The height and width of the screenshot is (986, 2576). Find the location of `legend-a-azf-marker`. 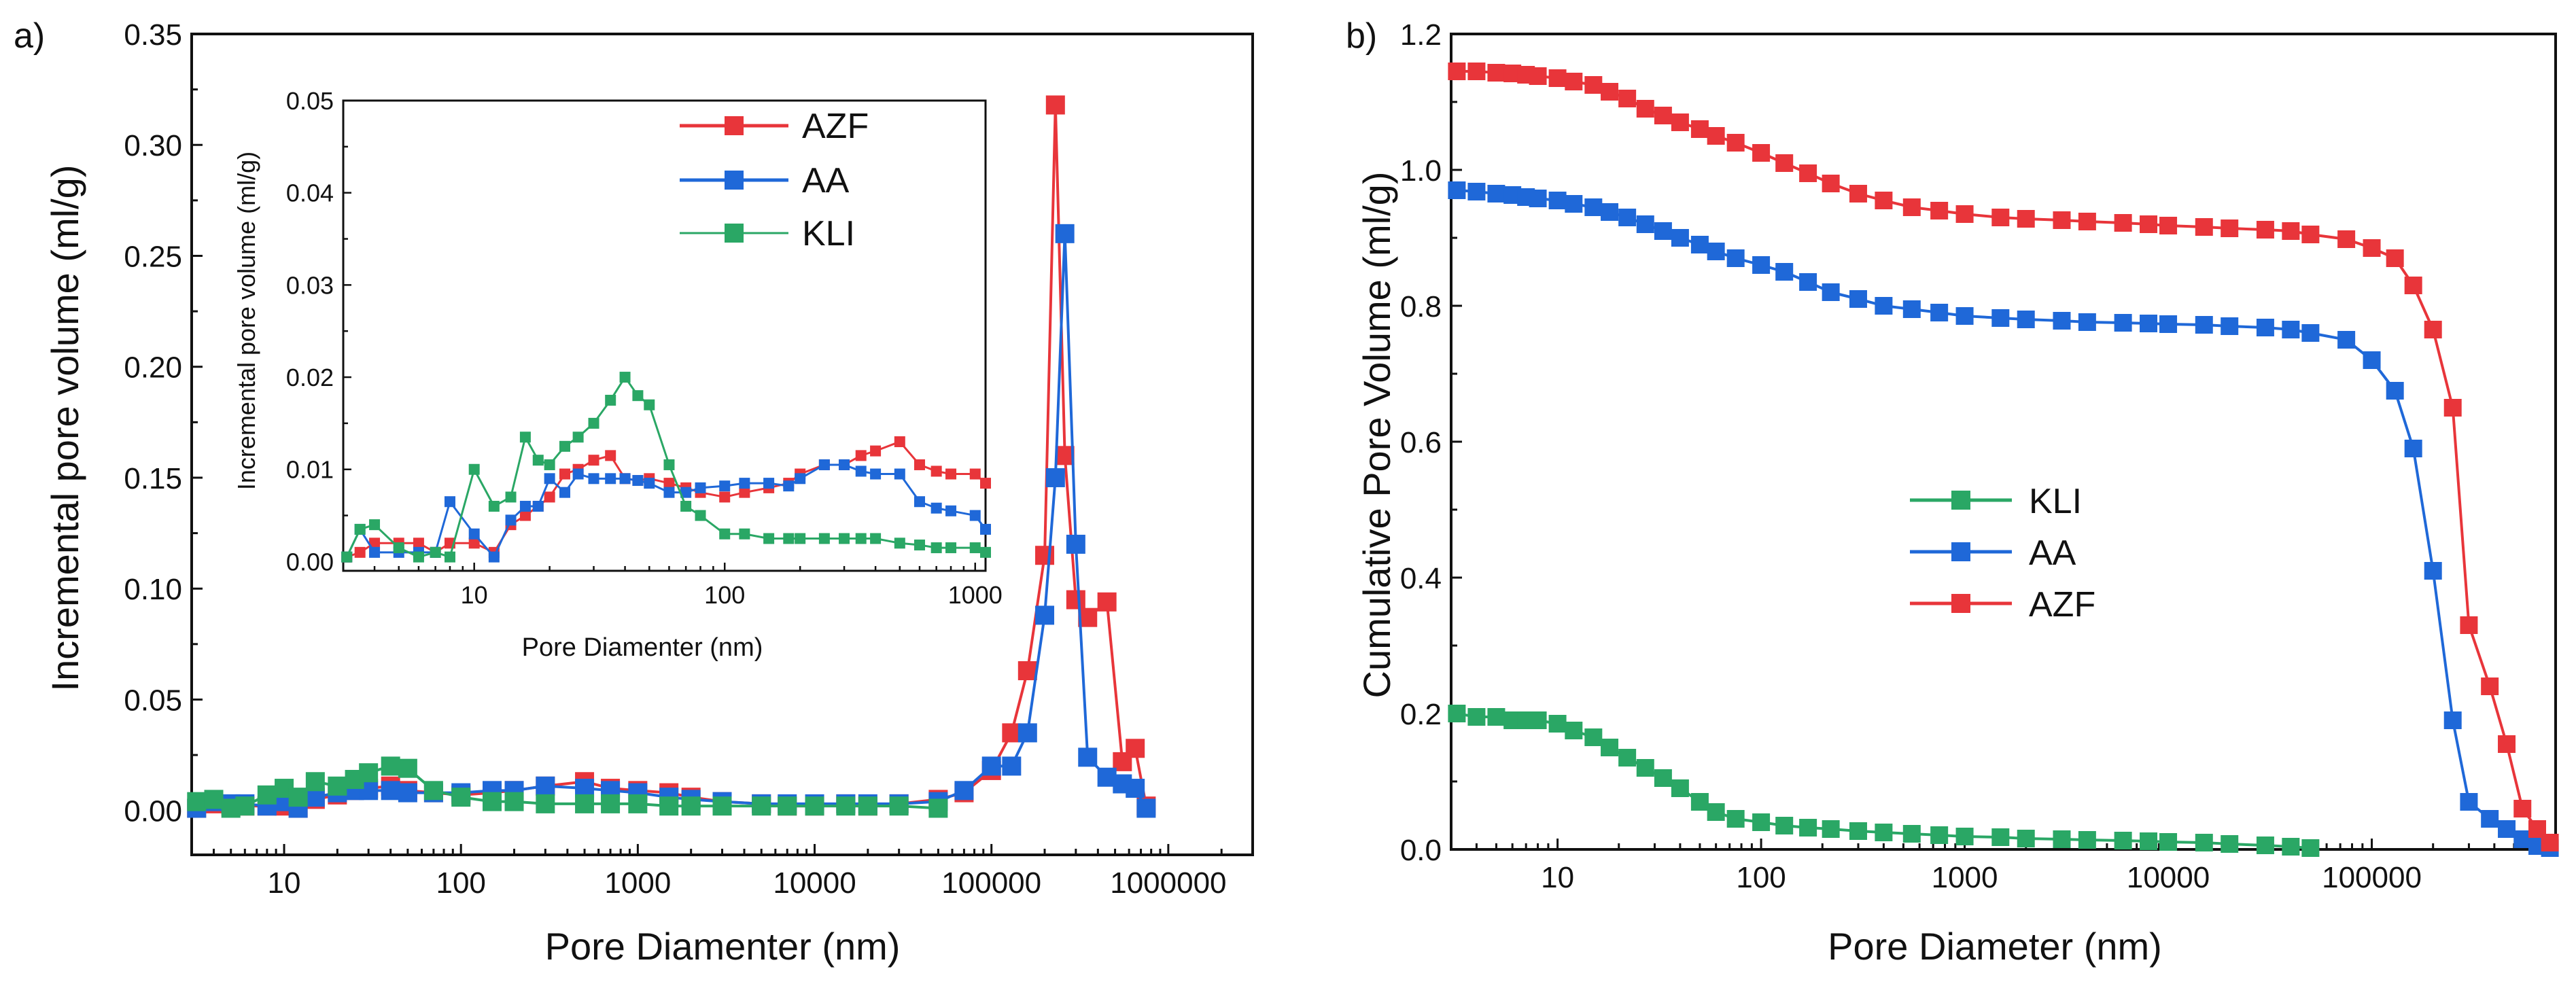

legend-a-azf-marker is located at coordinates (734, 125).